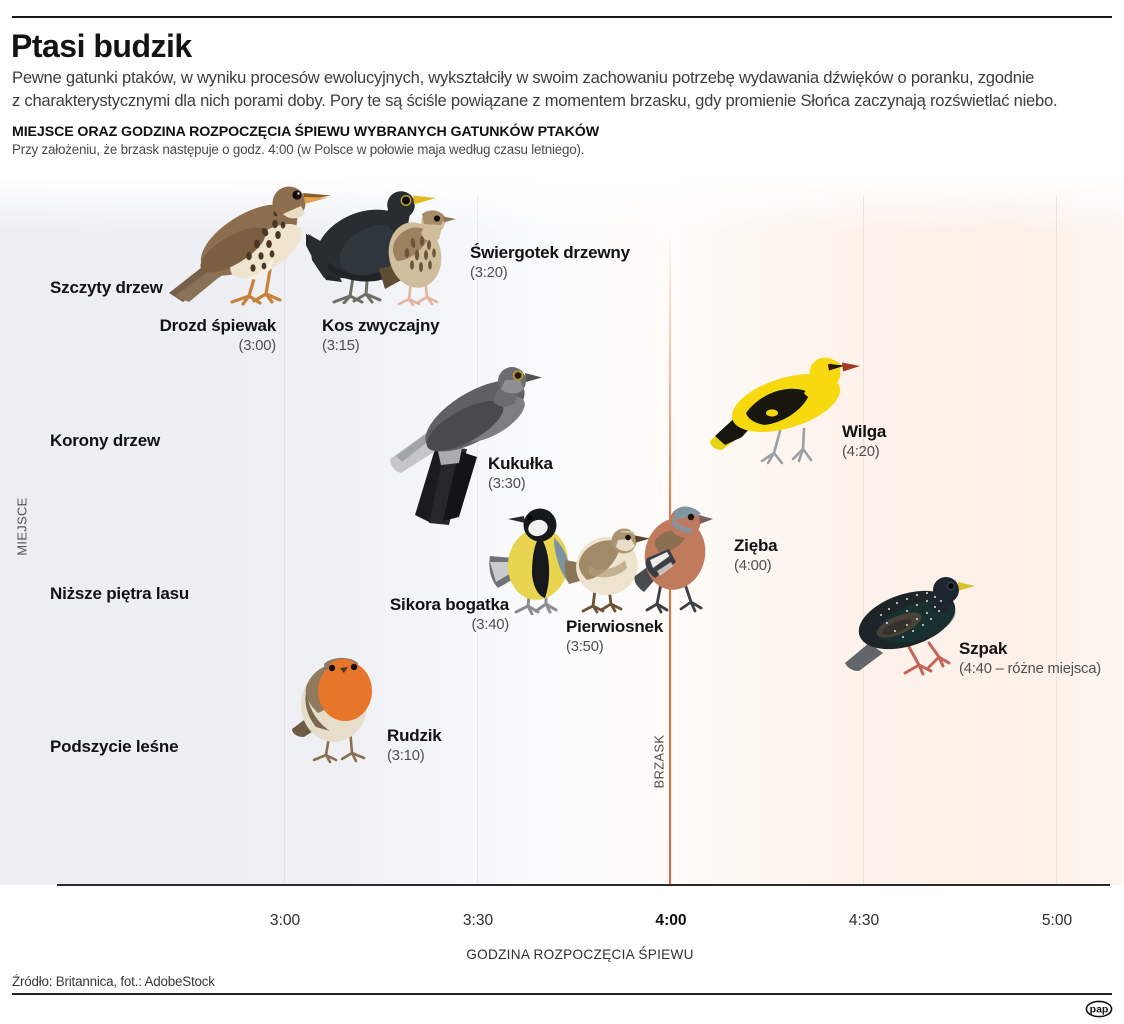 The width and height of the screenshot is (1124, 1024). Describe the element at coordinates (1099, 1010) in the screenshot. I see `svg-text: pap` at that location.